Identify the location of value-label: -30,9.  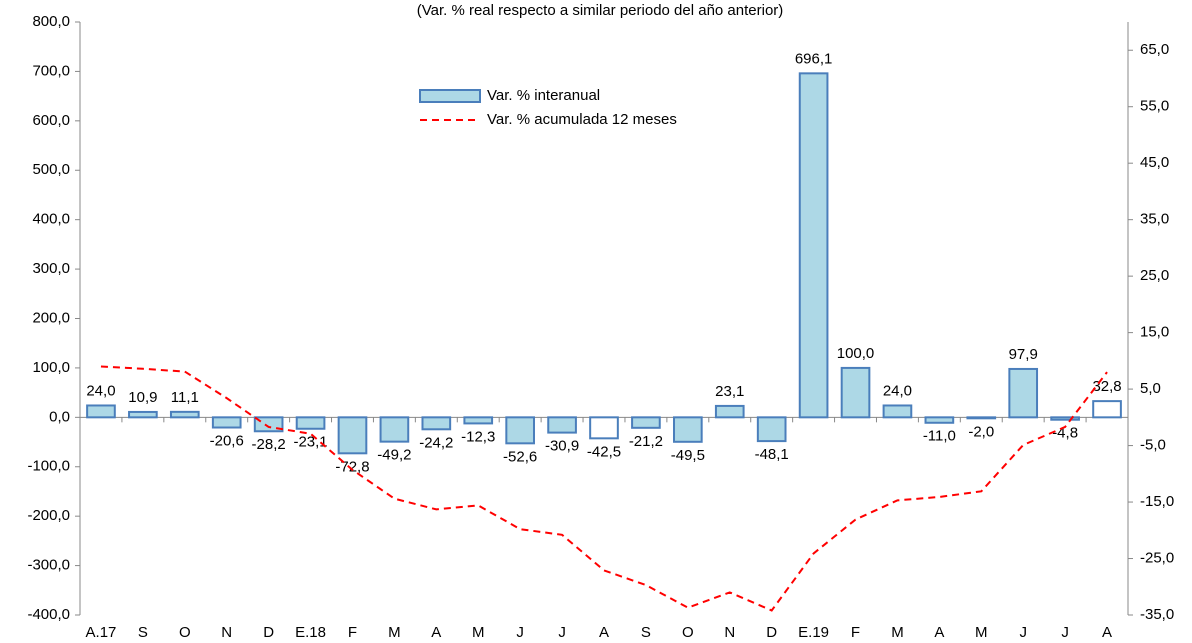
(562, 446).